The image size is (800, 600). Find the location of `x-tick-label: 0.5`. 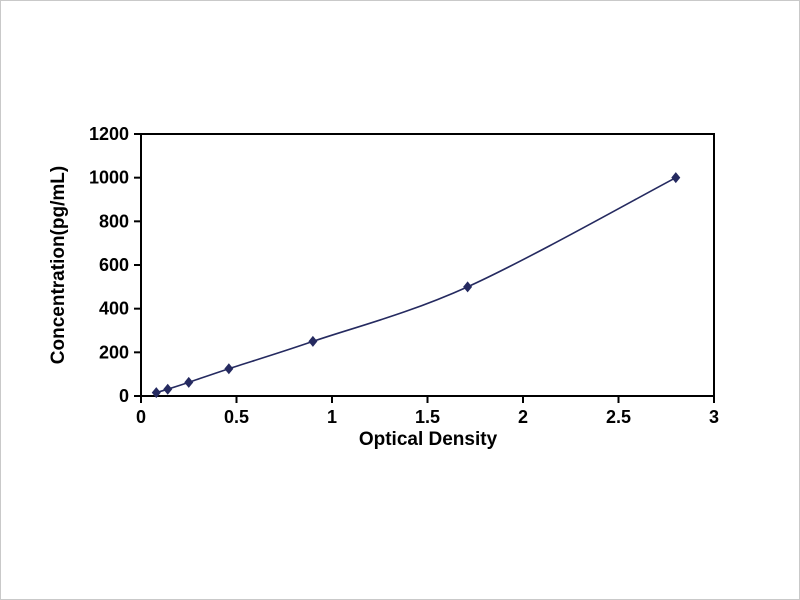

x-tick-label: 0.5 is located at coordinates (236, 417).